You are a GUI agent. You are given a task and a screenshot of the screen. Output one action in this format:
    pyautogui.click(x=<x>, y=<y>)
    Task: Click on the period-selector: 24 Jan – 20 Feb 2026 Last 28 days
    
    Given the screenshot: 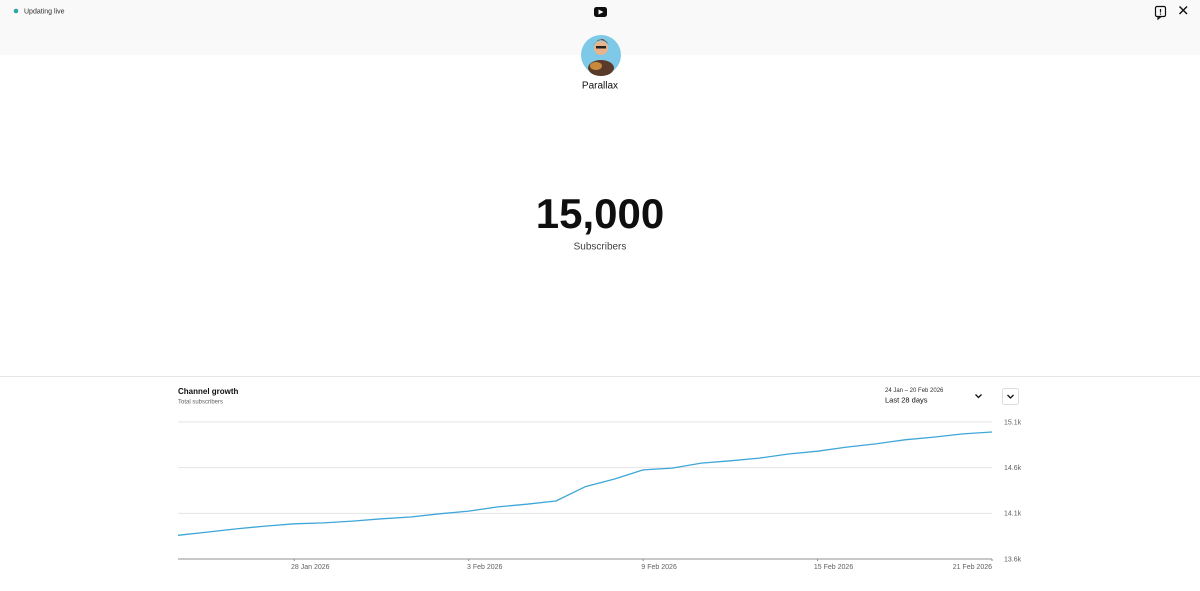 What is the action you would take?
    pyautogui.click(x=933, y=396)
    